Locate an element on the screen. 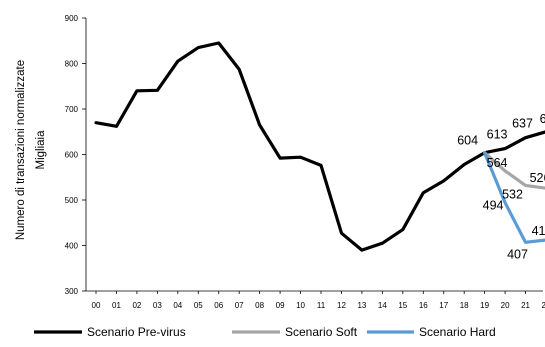 The width and height of the screenshot is (545, 347). x-tick-label: 09 is located at coordinates (280, 305).